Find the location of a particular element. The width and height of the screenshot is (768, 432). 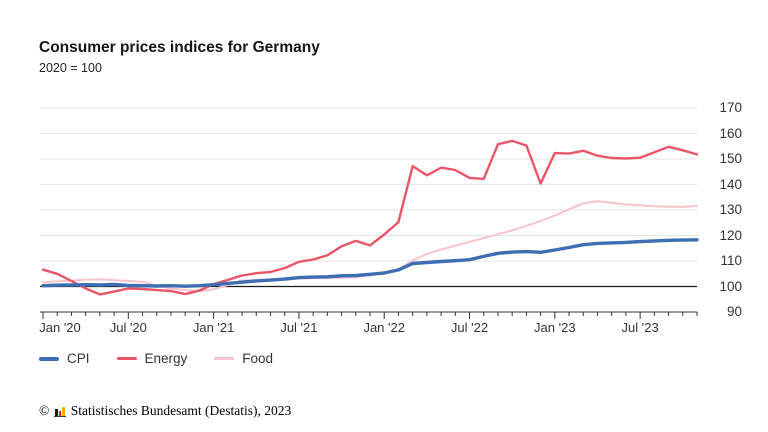

legend-item-food: Food is located at coordinates (243, 358).